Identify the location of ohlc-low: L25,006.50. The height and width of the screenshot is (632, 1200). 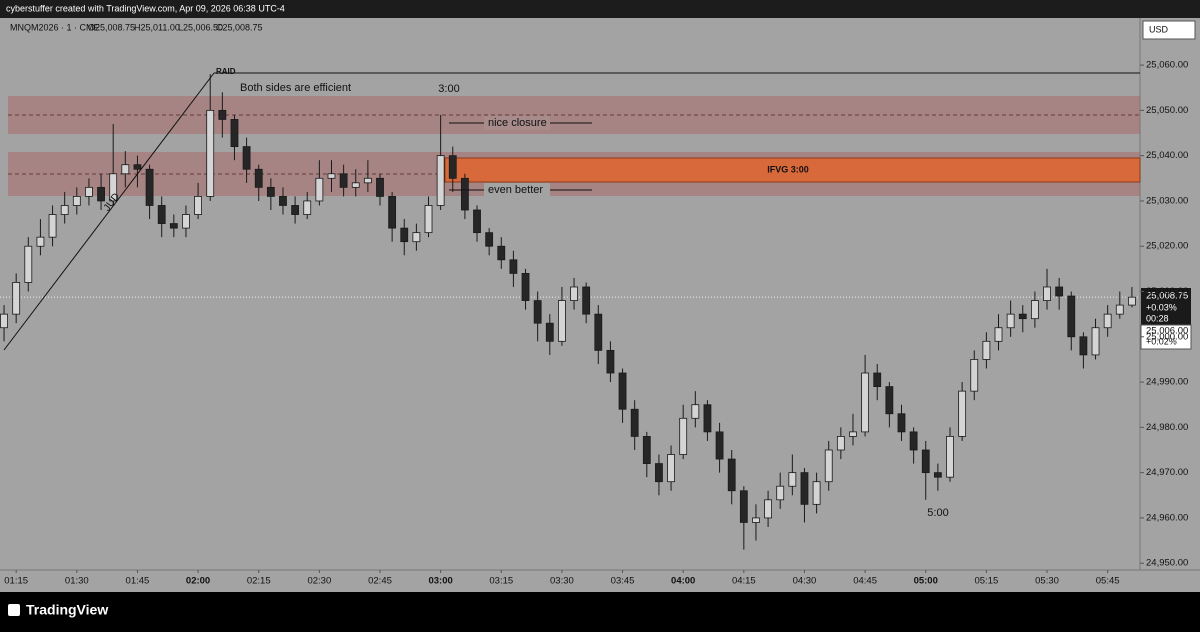
(200, 27).